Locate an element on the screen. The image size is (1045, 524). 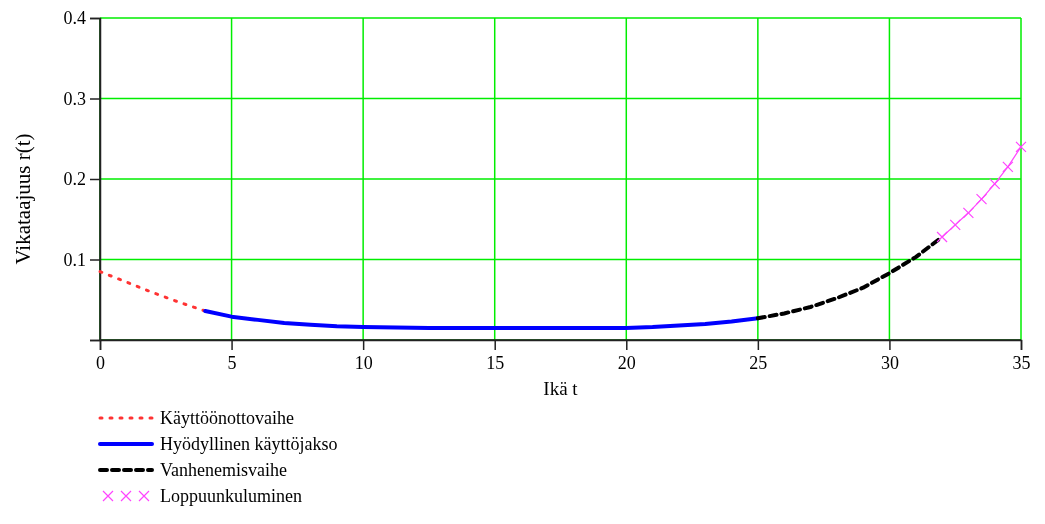
x-tick-label: 5 is located at coordinates (232, 362).